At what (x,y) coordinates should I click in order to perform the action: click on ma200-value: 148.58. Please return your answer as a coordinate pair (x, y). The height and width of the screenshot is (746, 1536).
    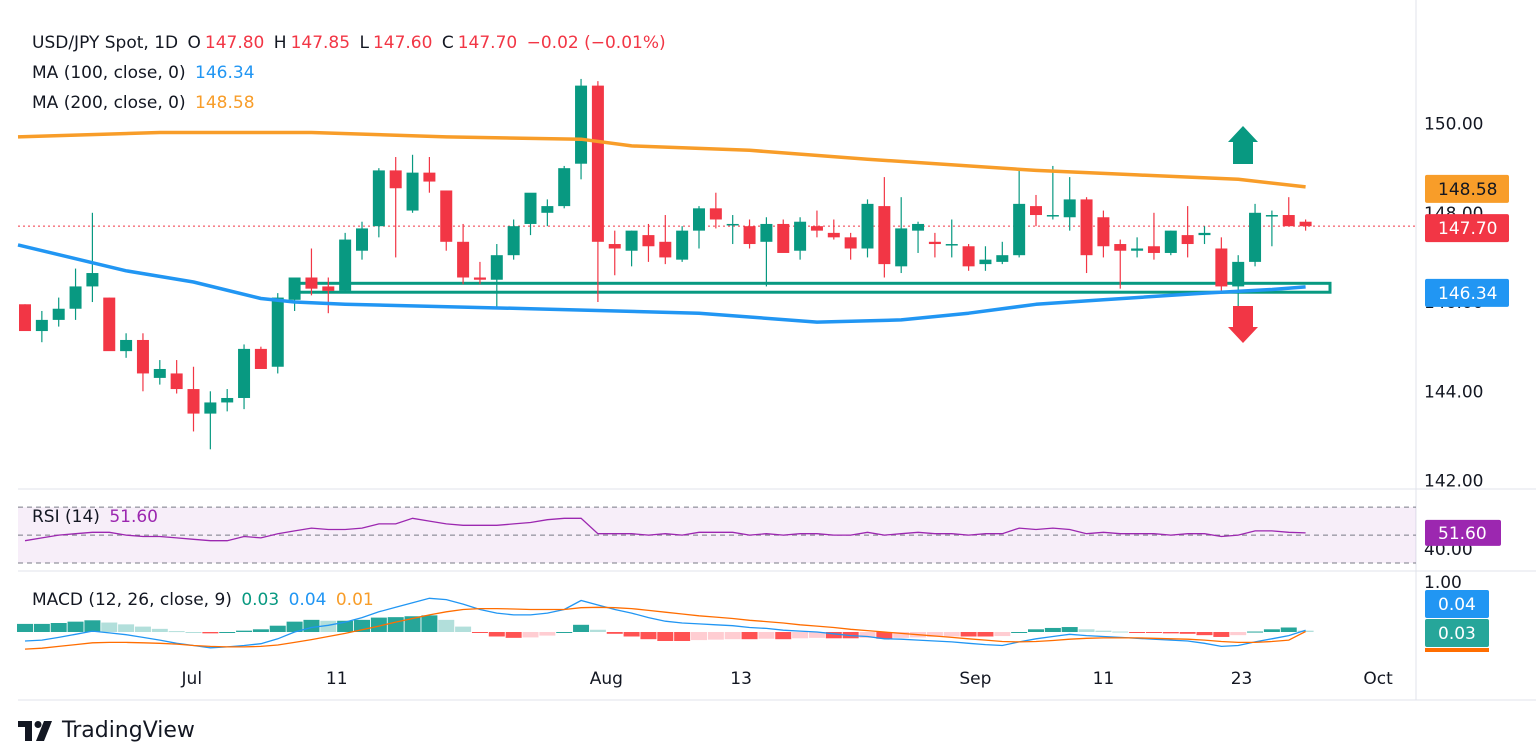
    Looking at the image, I should click on (225, 103).